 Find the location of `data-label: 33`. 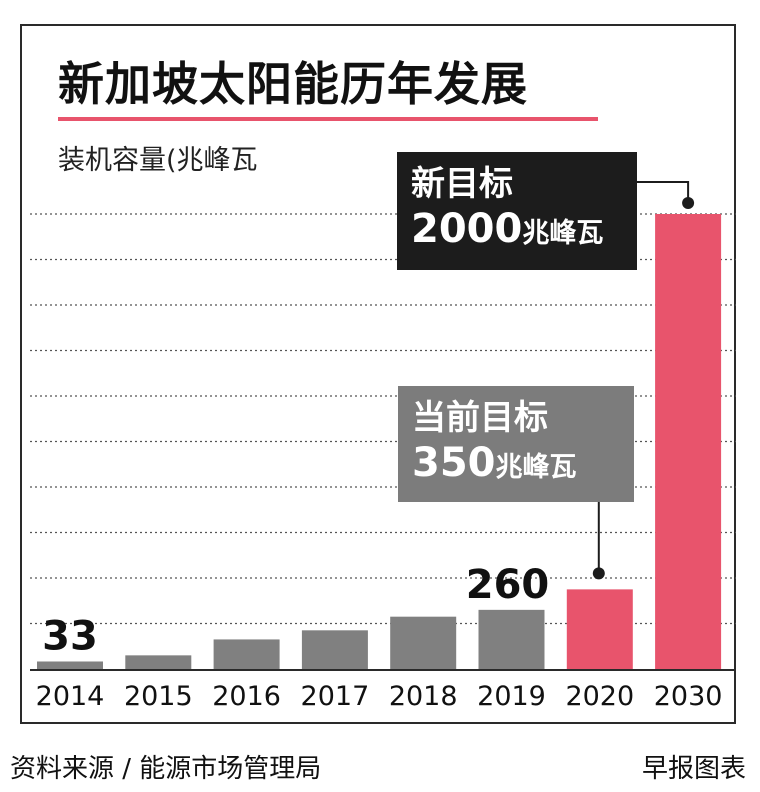

data-label: 33 is located at coordinates (70, 636).